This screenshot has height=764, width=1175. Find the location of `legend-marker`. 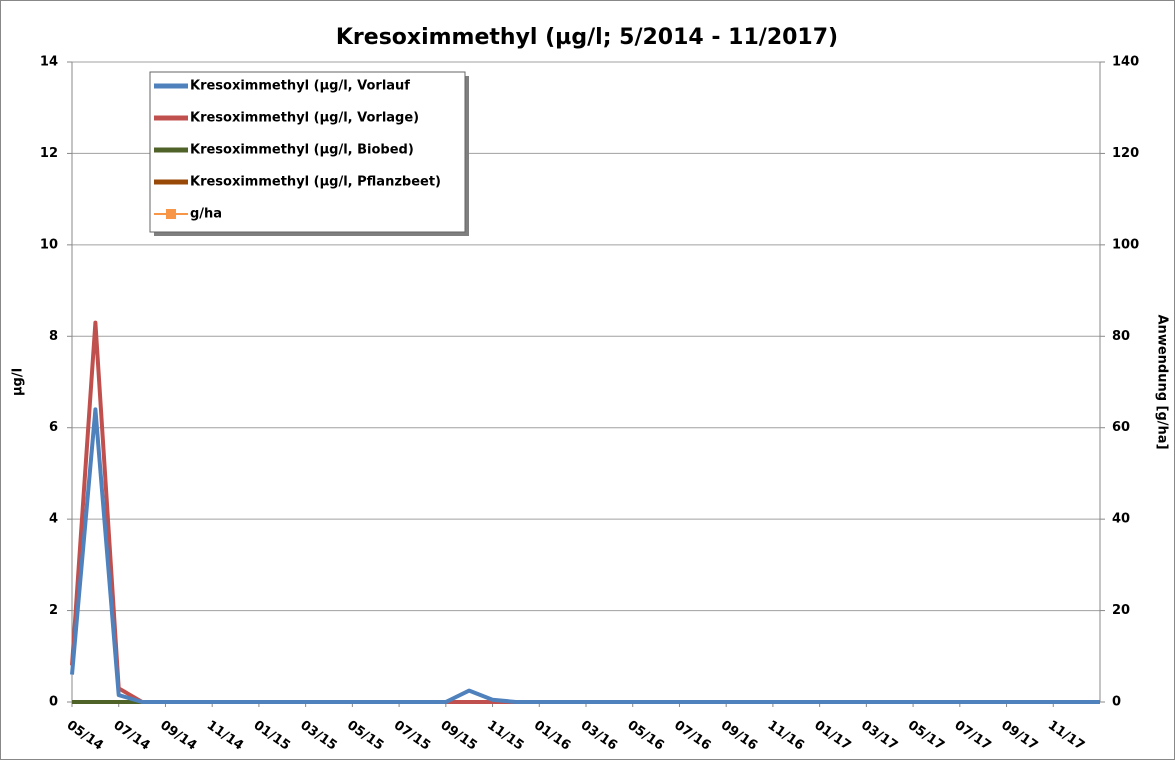

legend-marker is located at coordinates (171, 214).